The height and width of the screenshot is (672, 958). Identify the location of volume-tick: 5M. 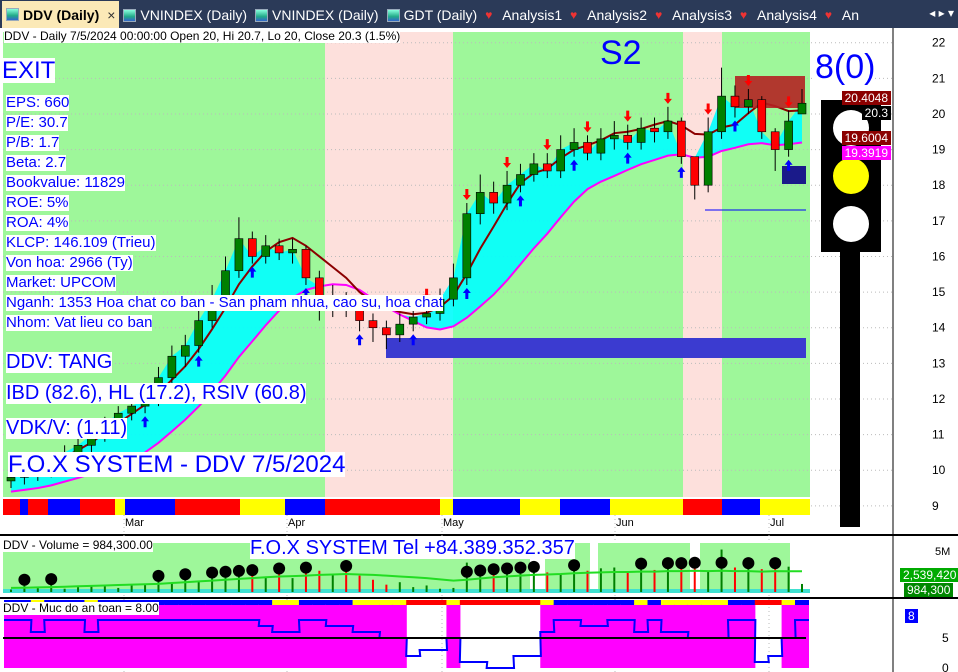
(942, 552).